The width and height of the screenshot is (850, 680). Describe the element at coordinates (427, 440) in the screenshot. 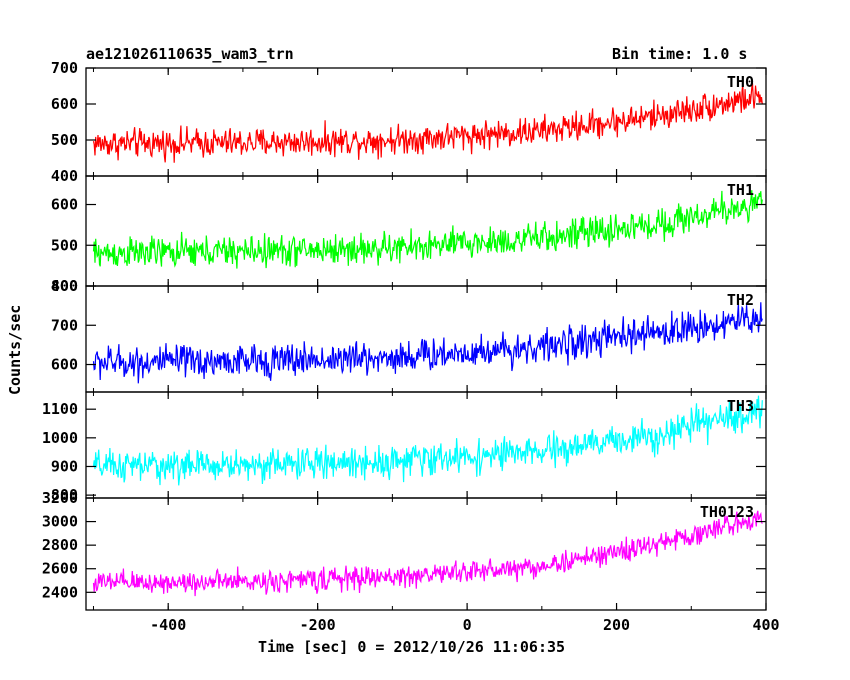

I see `series-line-th3` at that location.